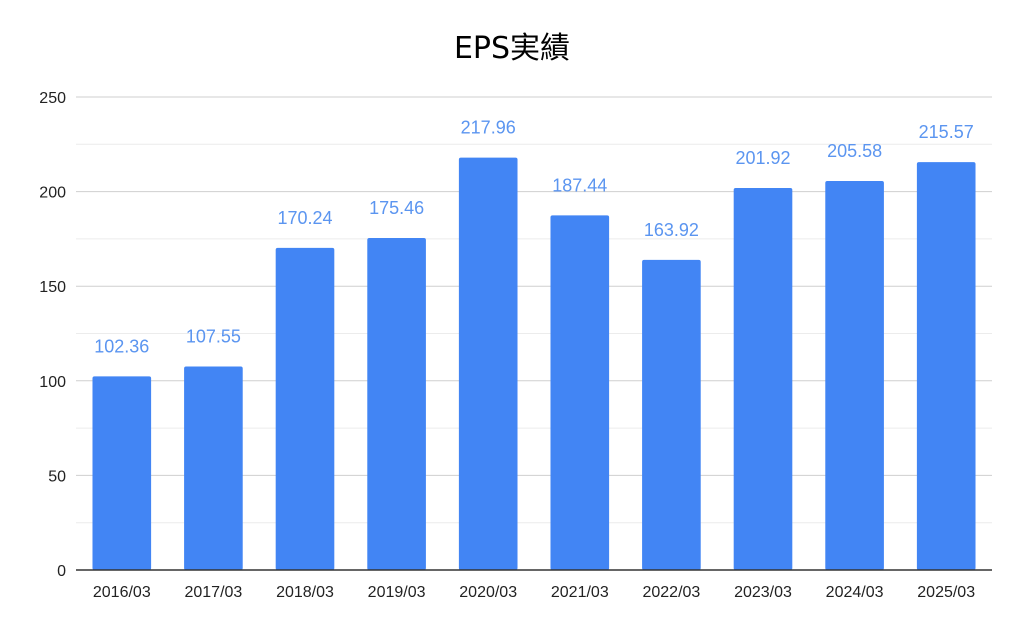 The width and height of the screenshot is (1024, 633). Describe the element at coordinates (52, 287) in the screenshot. I see `y-tick-label: 150` at that location.